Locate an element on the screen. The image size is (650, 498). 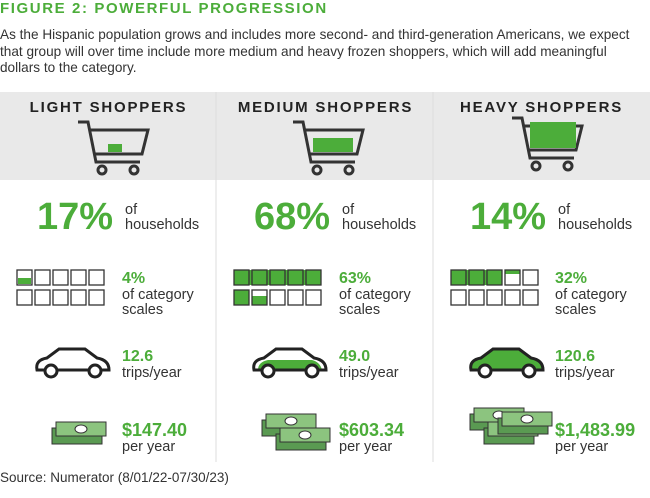
column-heading: HEAVY SHOPPERS is located at coordinates (541, 107).